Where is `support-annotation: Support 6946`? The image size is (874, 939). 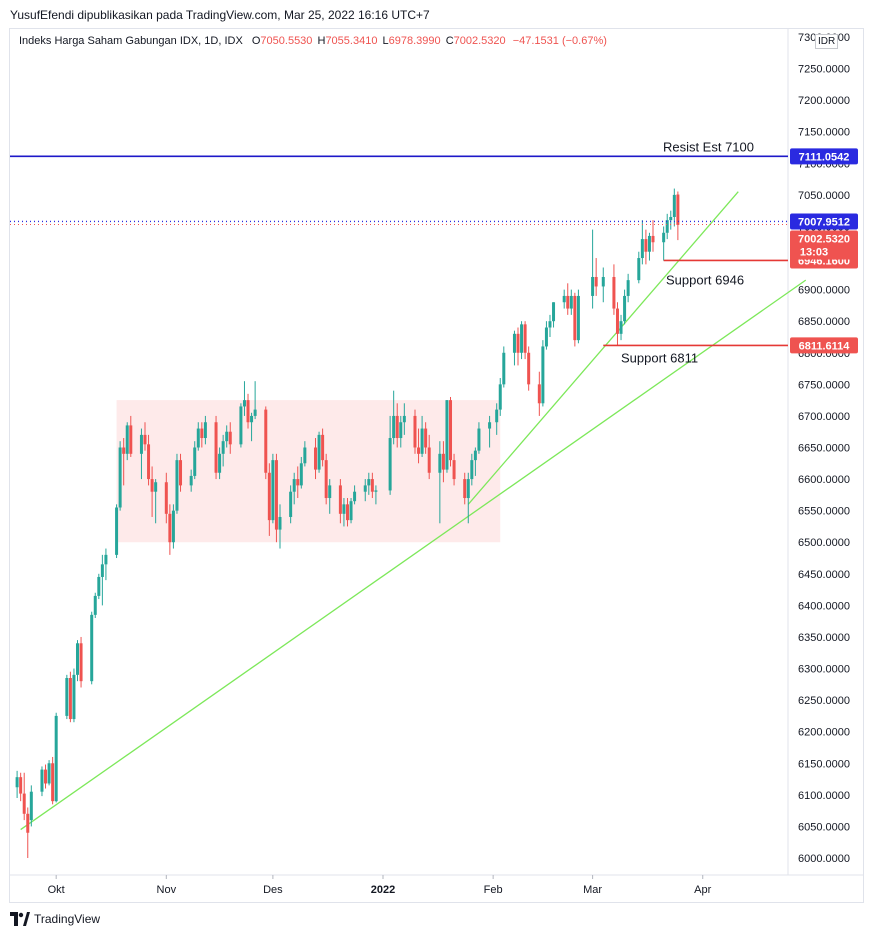 support-annotation: Support 6946 is located at coordinates (705, 279).